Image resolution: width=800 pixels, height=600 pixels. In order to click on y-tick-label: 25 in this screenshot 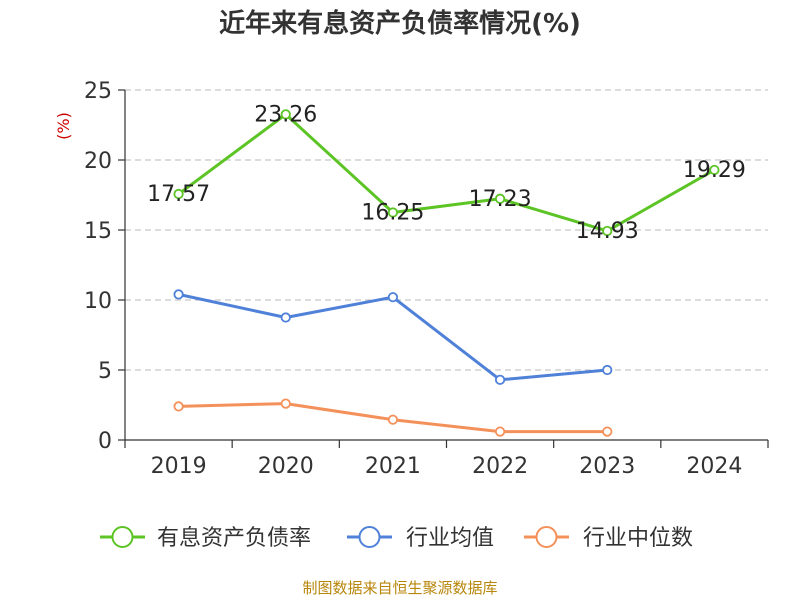, I will do `click(98, 91)`.